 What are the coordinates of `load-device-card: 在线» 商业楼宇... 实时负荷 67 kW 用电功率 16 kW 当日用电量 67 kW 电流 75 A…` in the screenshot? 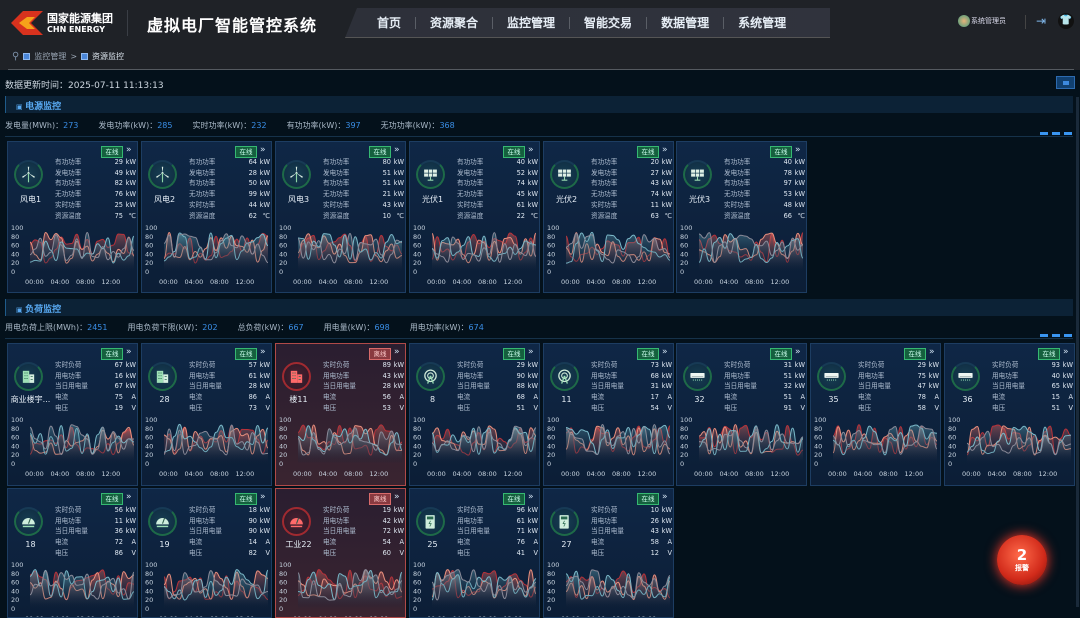 It's located at (72, 414).